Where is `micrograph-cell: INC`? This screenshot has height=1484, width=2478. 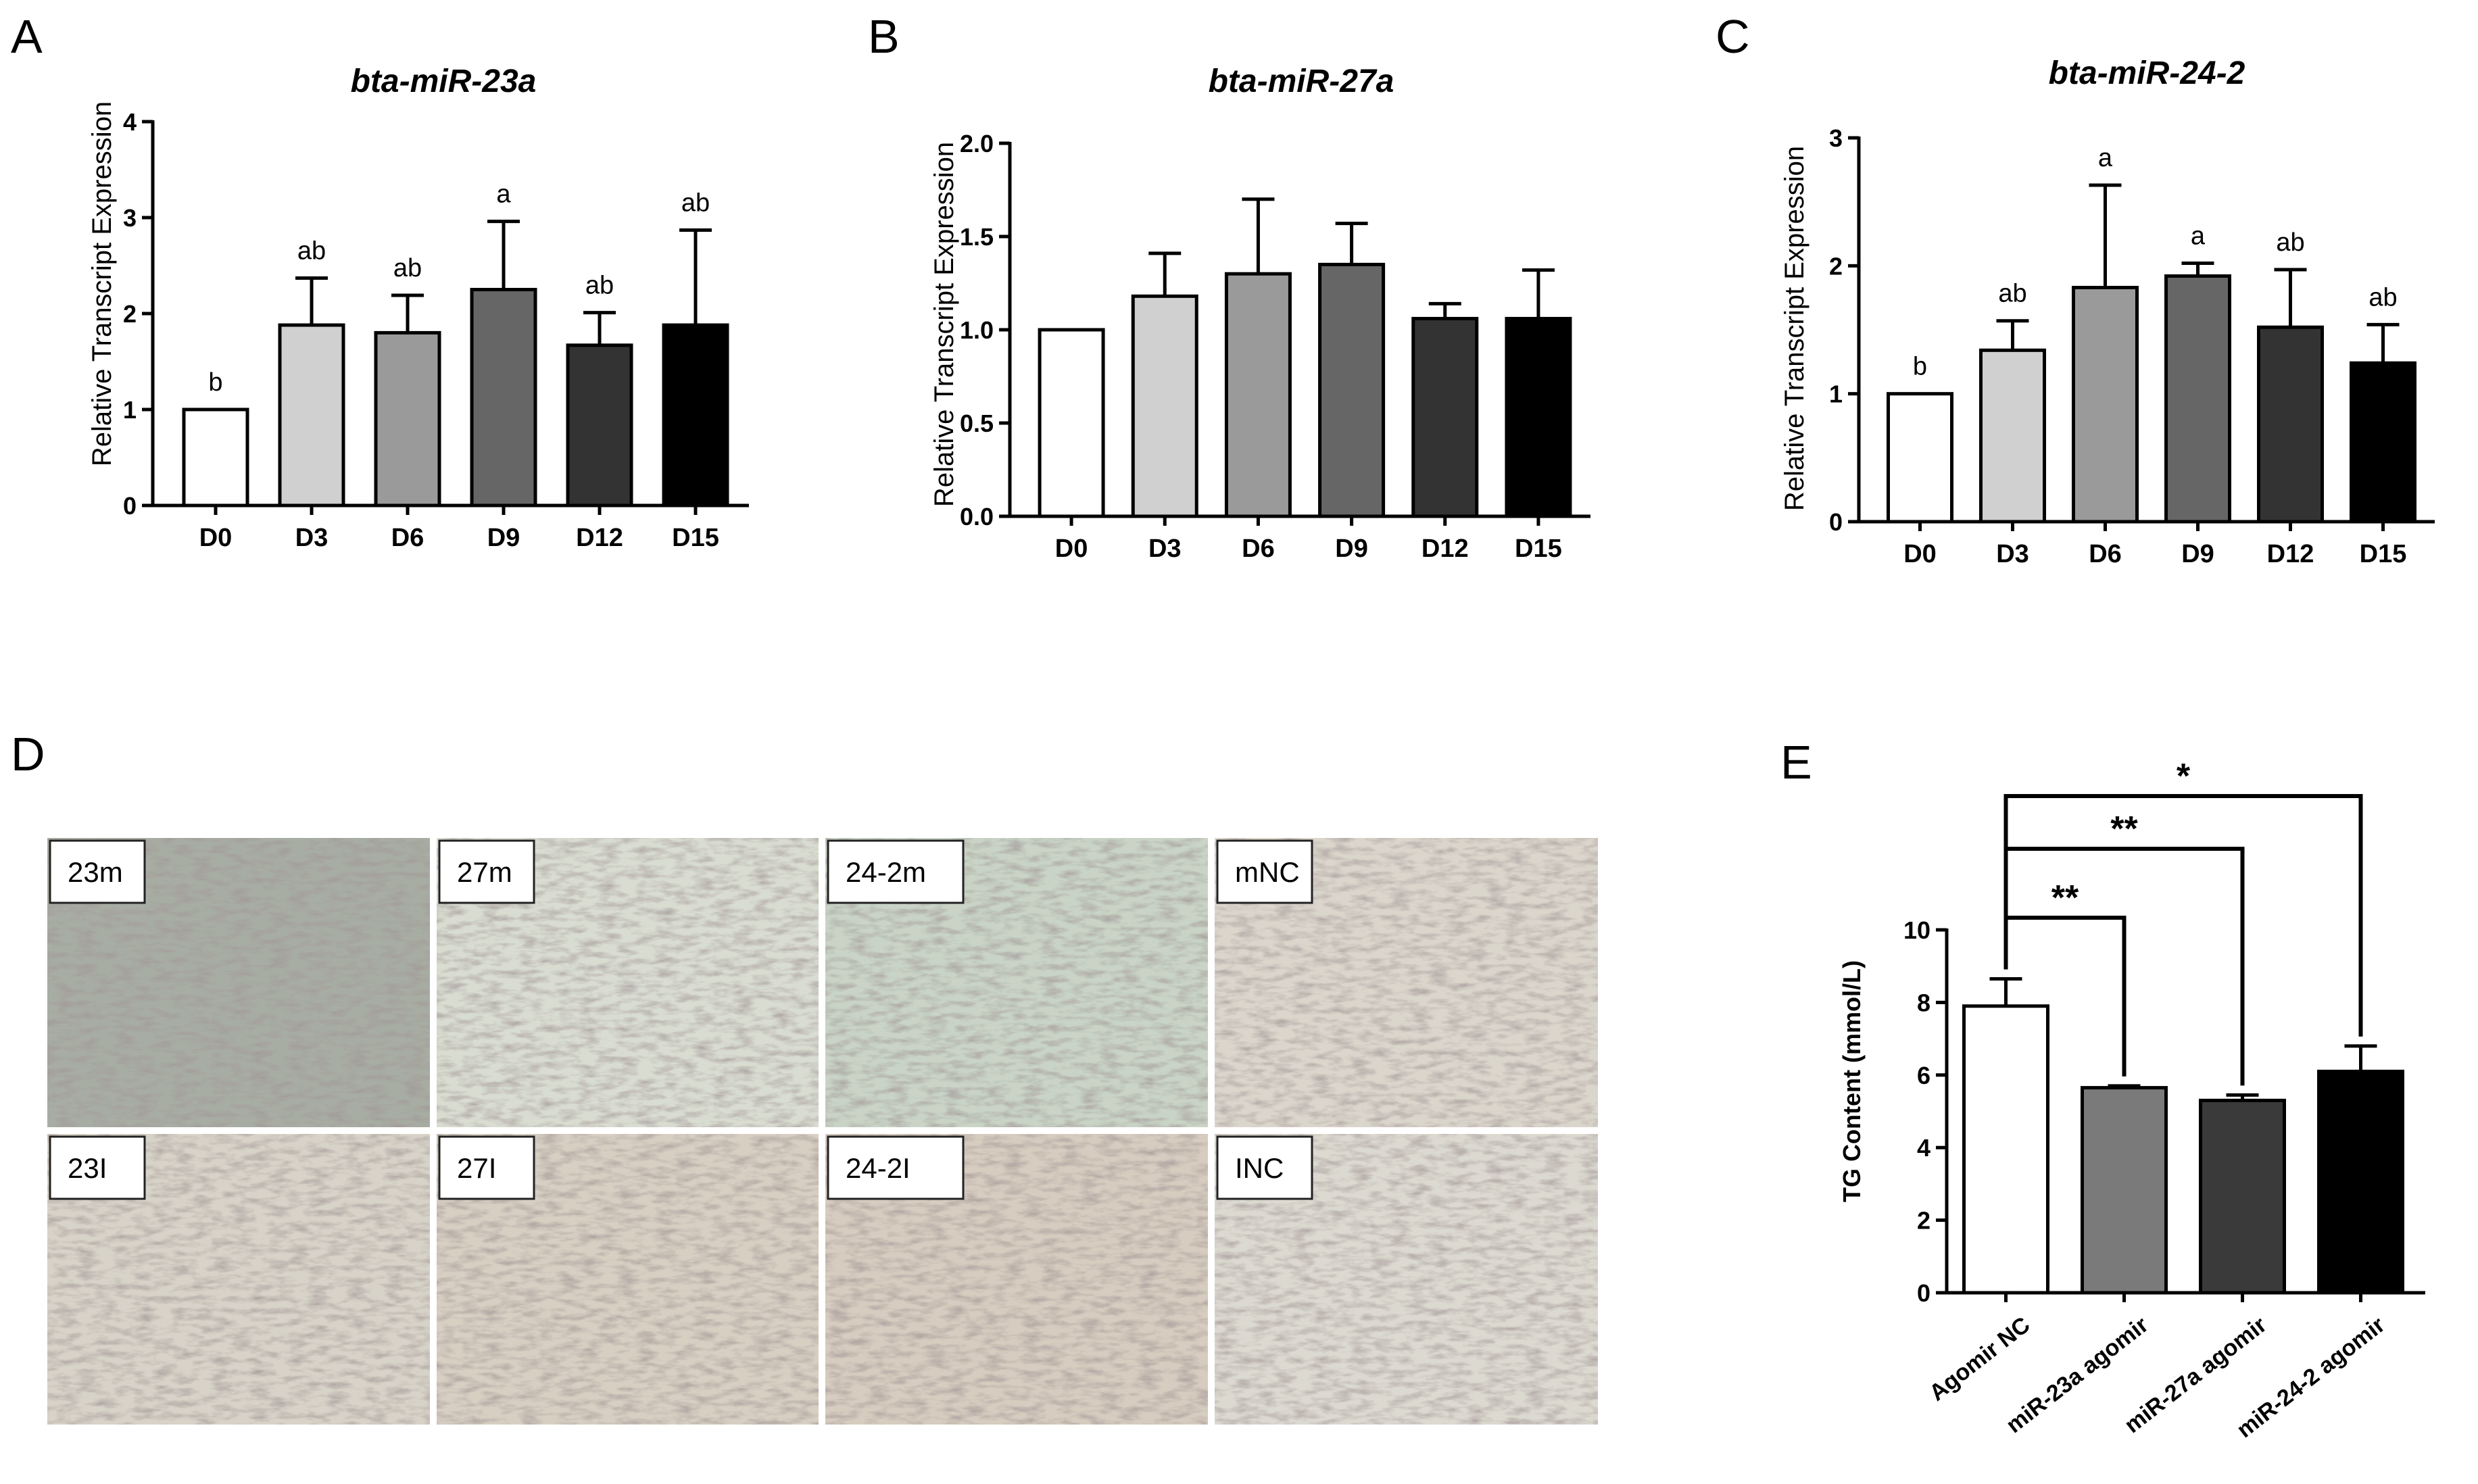
micrograph-cell: INC is located at coordinates (1406, 1279).